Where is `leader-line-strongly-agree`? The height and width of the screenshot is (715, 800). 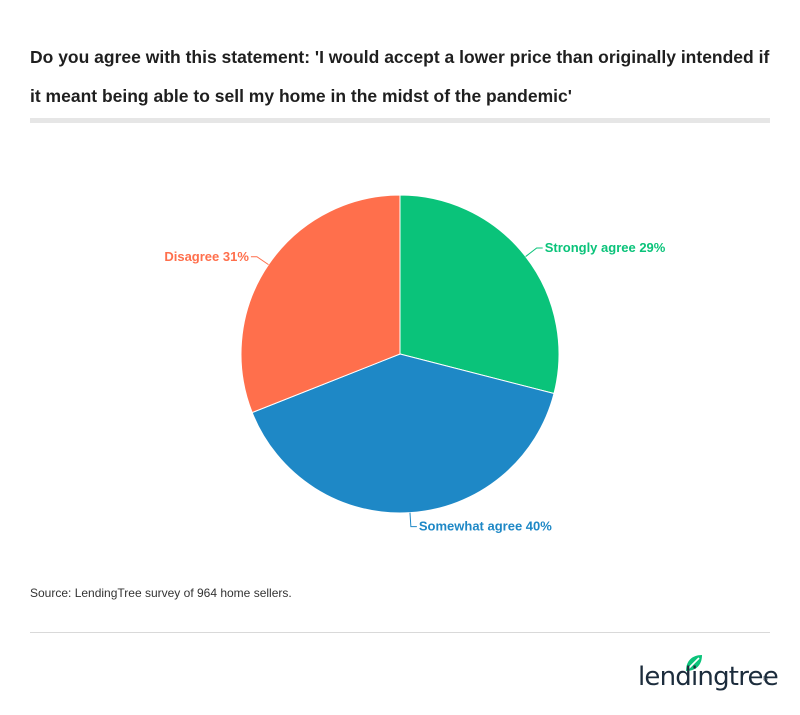
leader-line-strongly-agree is located at coordinates (534, 252).